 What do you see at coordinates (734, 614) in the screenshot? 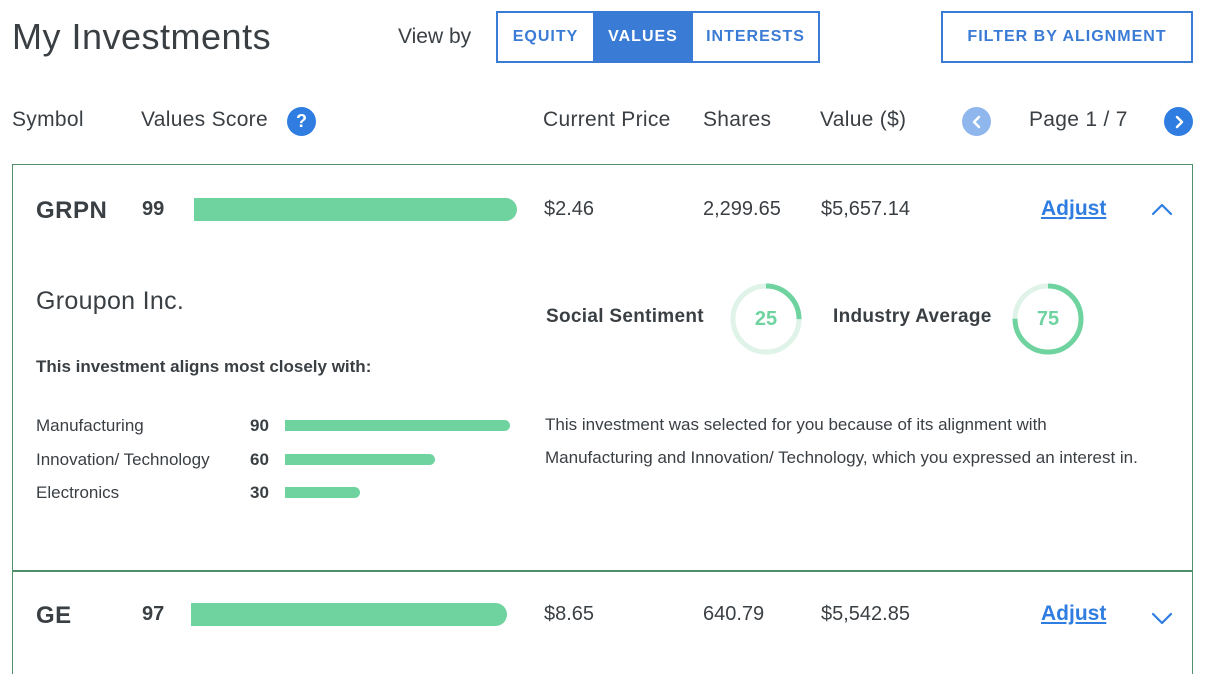
I see `shares: 640.79` at bounding box center [734, 614].